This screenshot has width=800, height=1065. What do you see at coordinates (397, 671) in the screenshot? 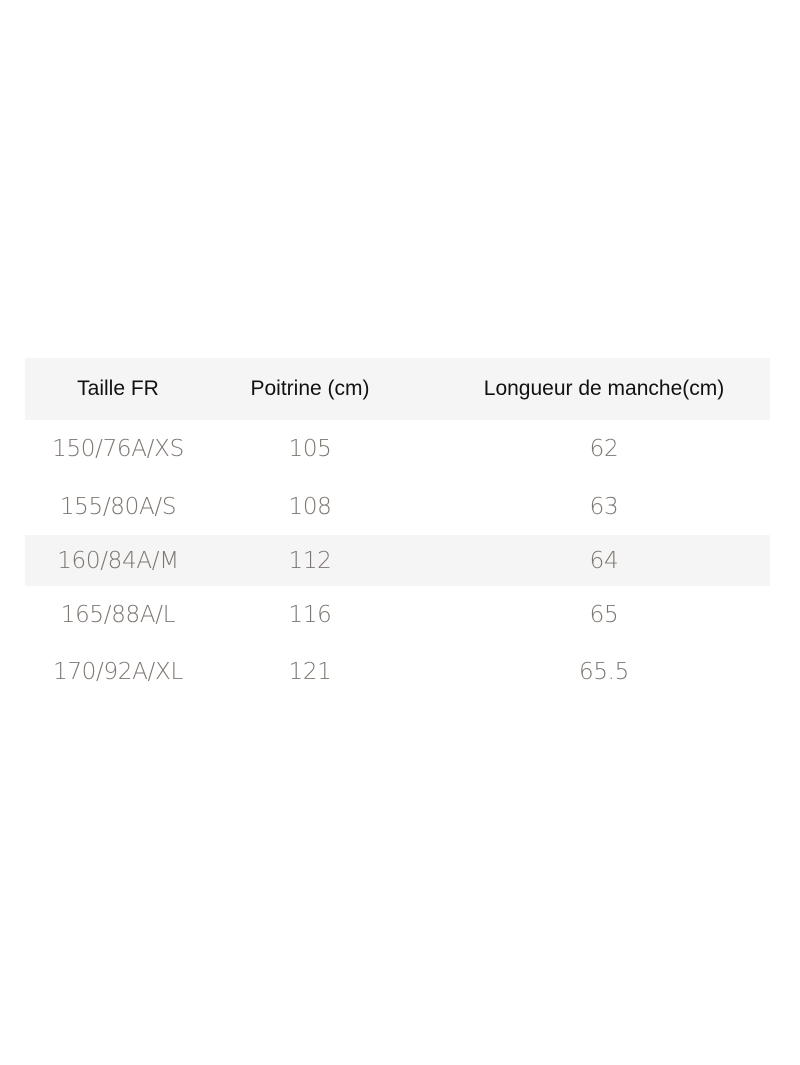
I see `table-row: 170/92A/XL 121 65.5` at bounding box center [397, 671].